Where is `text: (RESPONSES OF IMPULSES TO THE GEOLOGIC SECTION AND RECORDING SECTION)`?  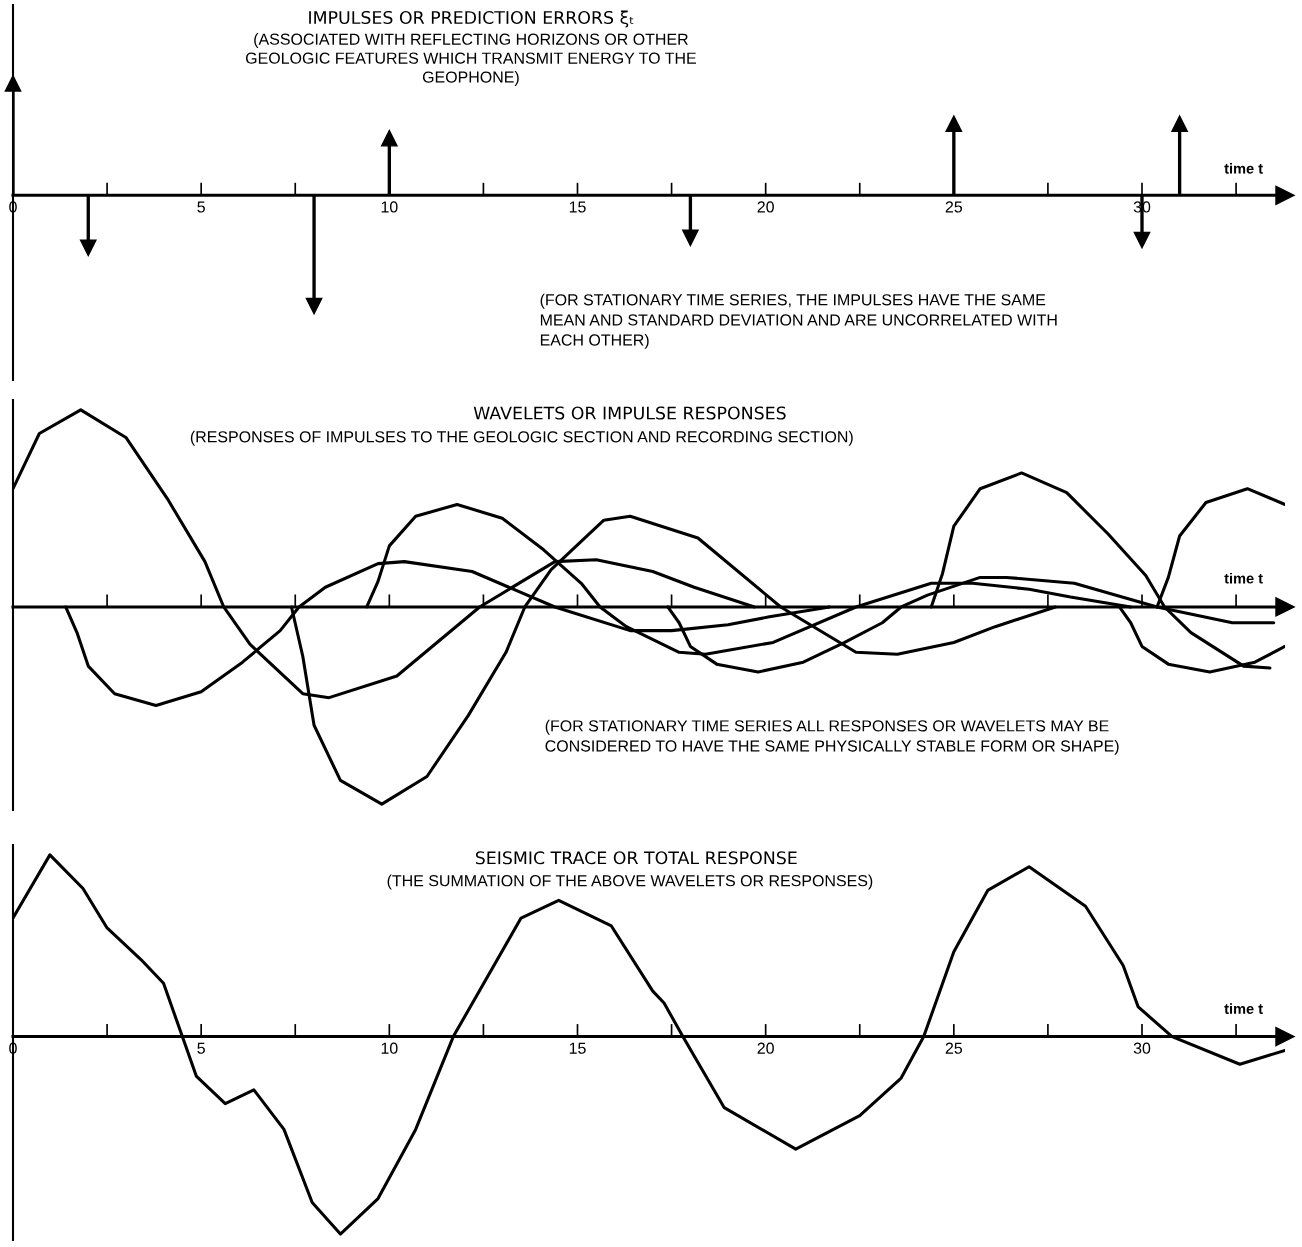 text: (RESPONSES OF IMPULSES TO THE GEOLOGIC SECTION AND RECORDING SECTION) is located at coordinates (521, 438).